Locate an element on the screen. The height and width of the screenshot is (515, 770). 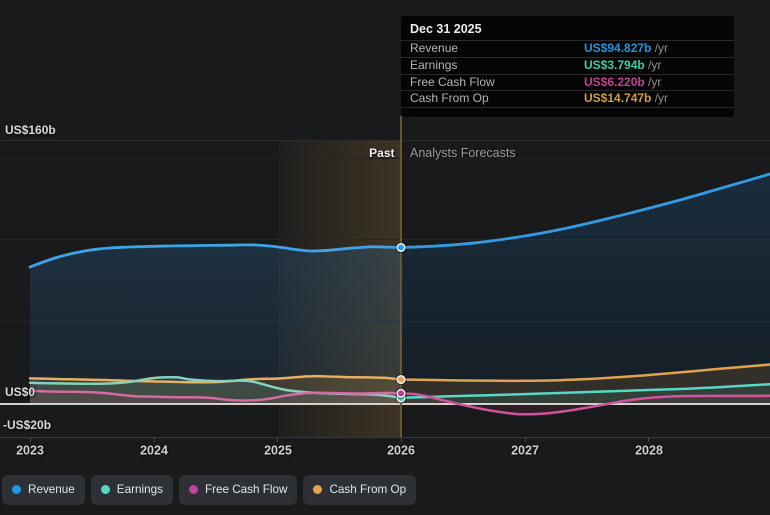
svg-text: -US$20b is located at coordinates (27, 425).